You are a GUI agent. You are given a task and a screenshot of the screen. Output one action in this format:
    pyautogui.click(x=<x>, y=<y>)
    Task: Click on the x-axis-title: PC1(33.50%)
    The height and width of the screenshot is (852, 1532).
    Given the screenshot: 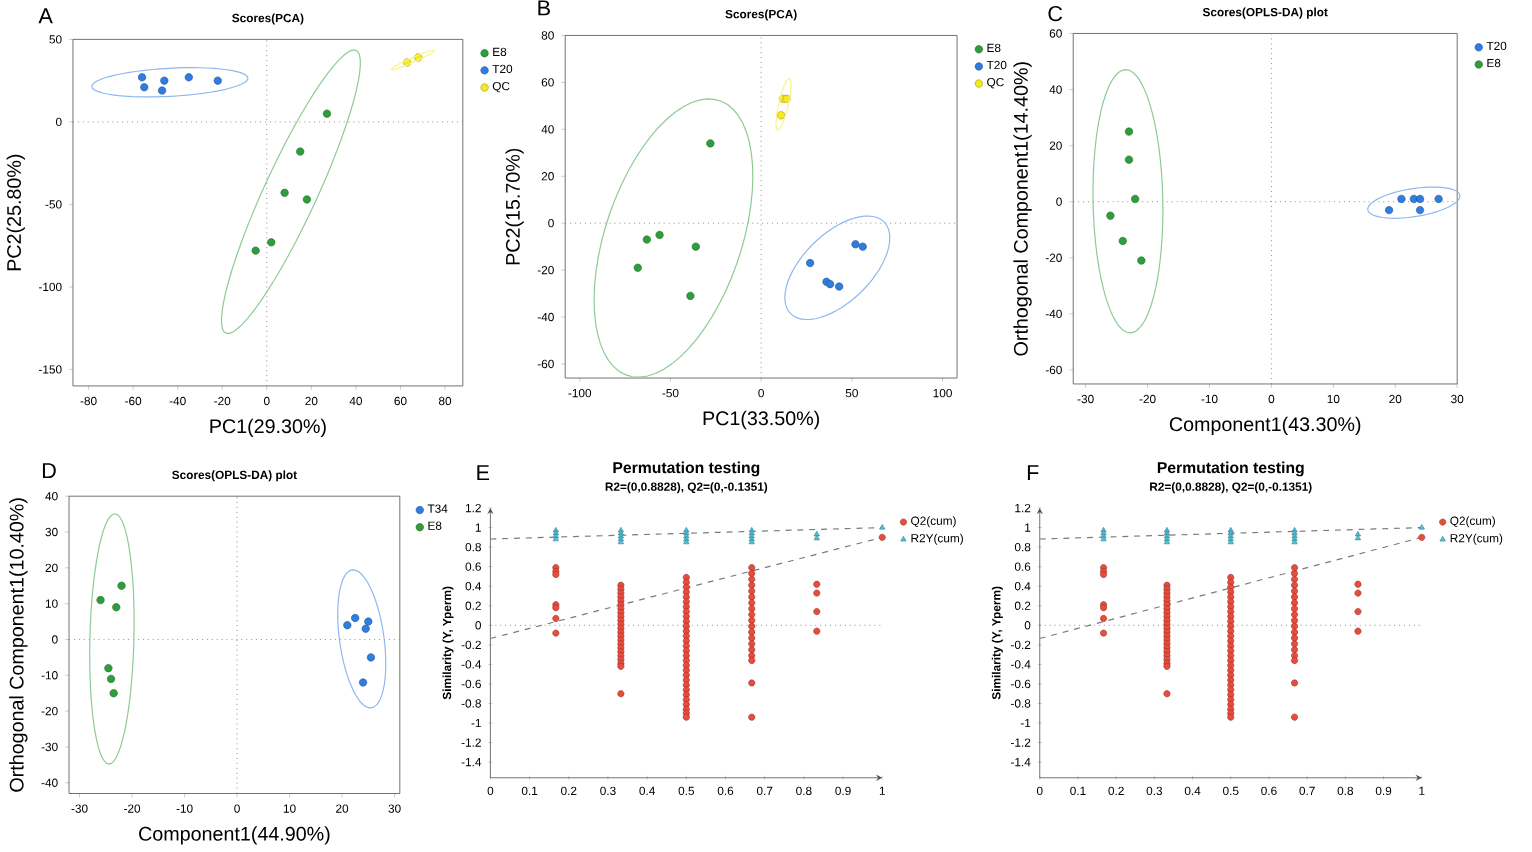 What is the action you would take?
    pyautogui.click(x=761, y=420)
    